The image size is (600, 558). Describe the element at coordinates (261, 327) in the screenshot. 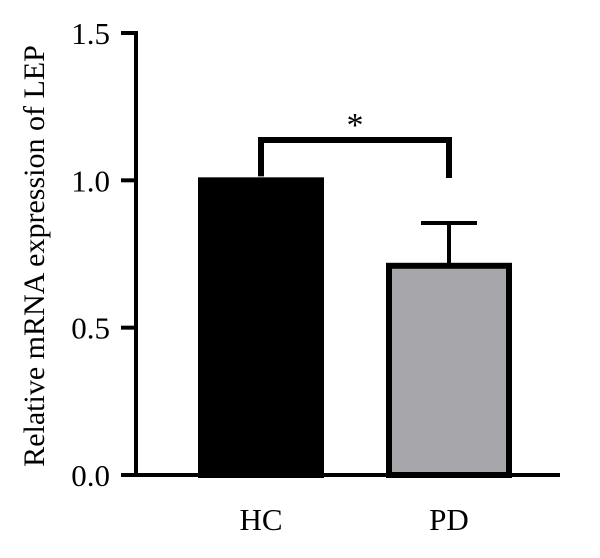

I see `bar-hc` at that location.